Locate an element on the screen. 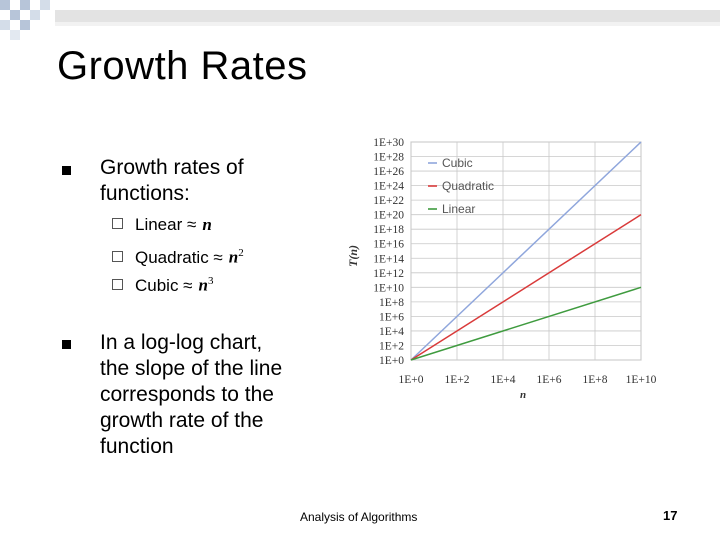  x-tick-label: 1E+2 is located at coordinates (456, 380).